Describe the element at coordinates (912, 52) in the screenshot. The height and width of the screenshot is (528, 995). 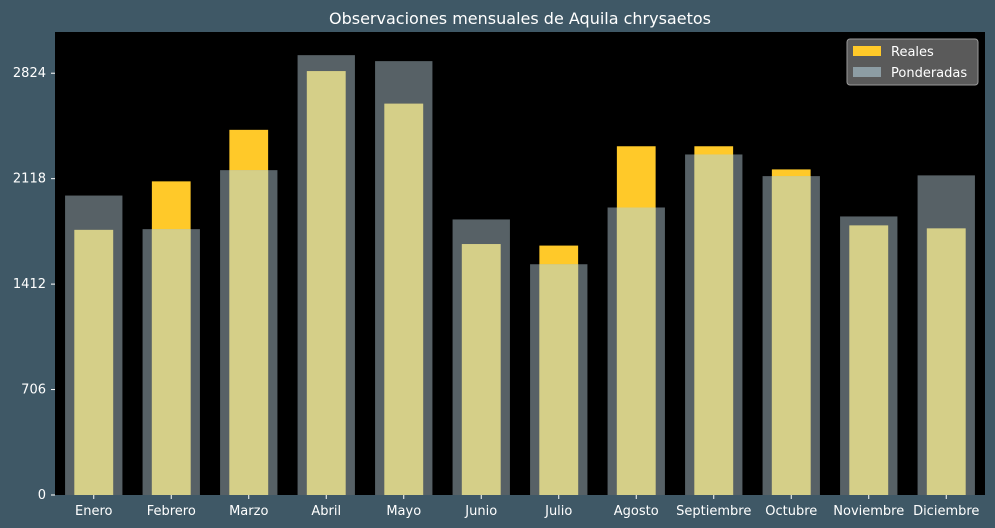
I see `legend-label-reales: Reales` at that location.